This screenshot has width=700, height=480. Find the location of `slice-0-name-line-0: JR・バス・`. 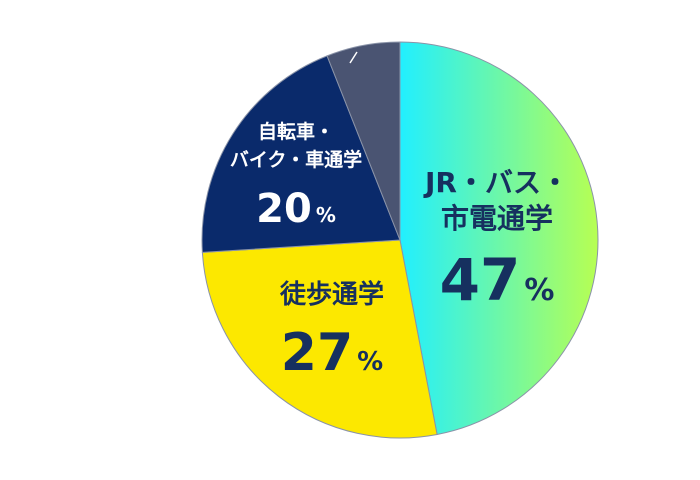

slice-0-name-line-0: JR・バス・ is located at coordinates (496, 182).